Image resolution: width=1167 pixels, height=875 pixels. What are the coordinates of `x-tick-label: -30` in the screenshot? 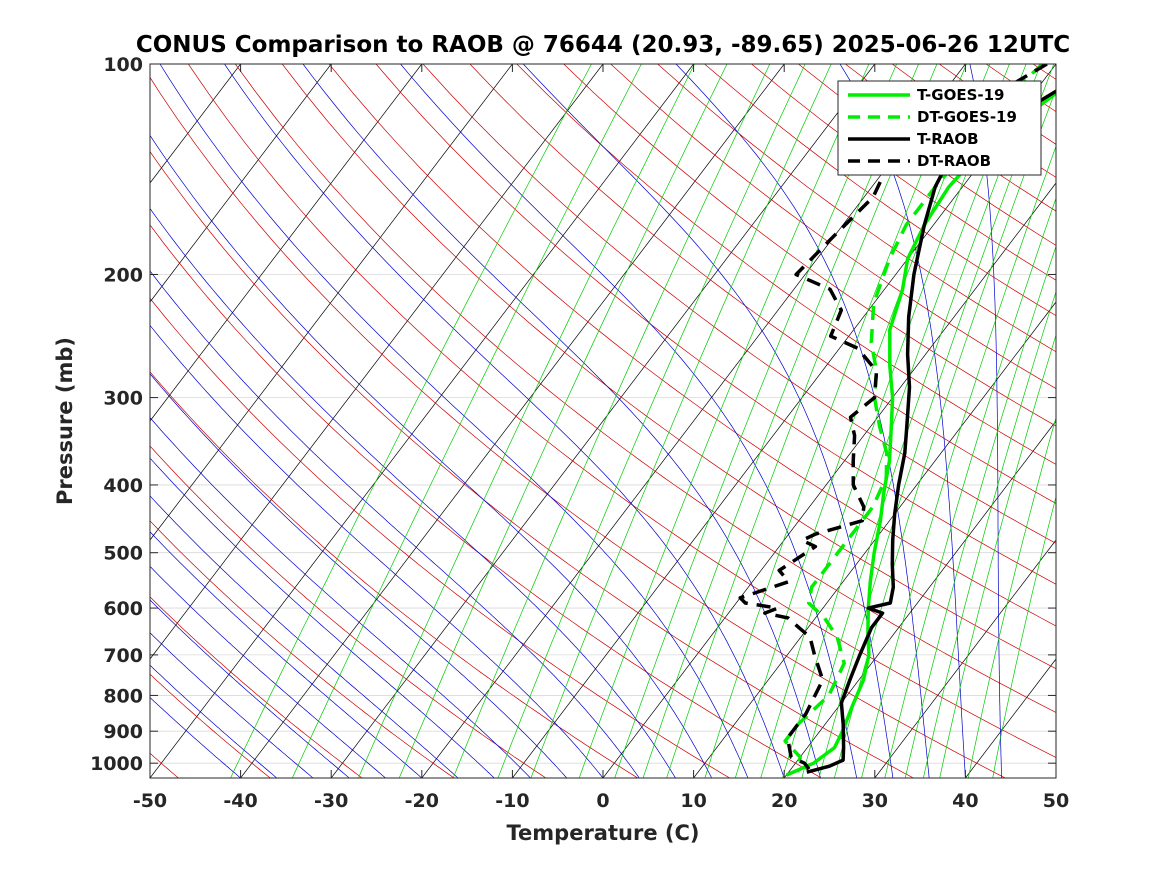 It's located at (331, 801).